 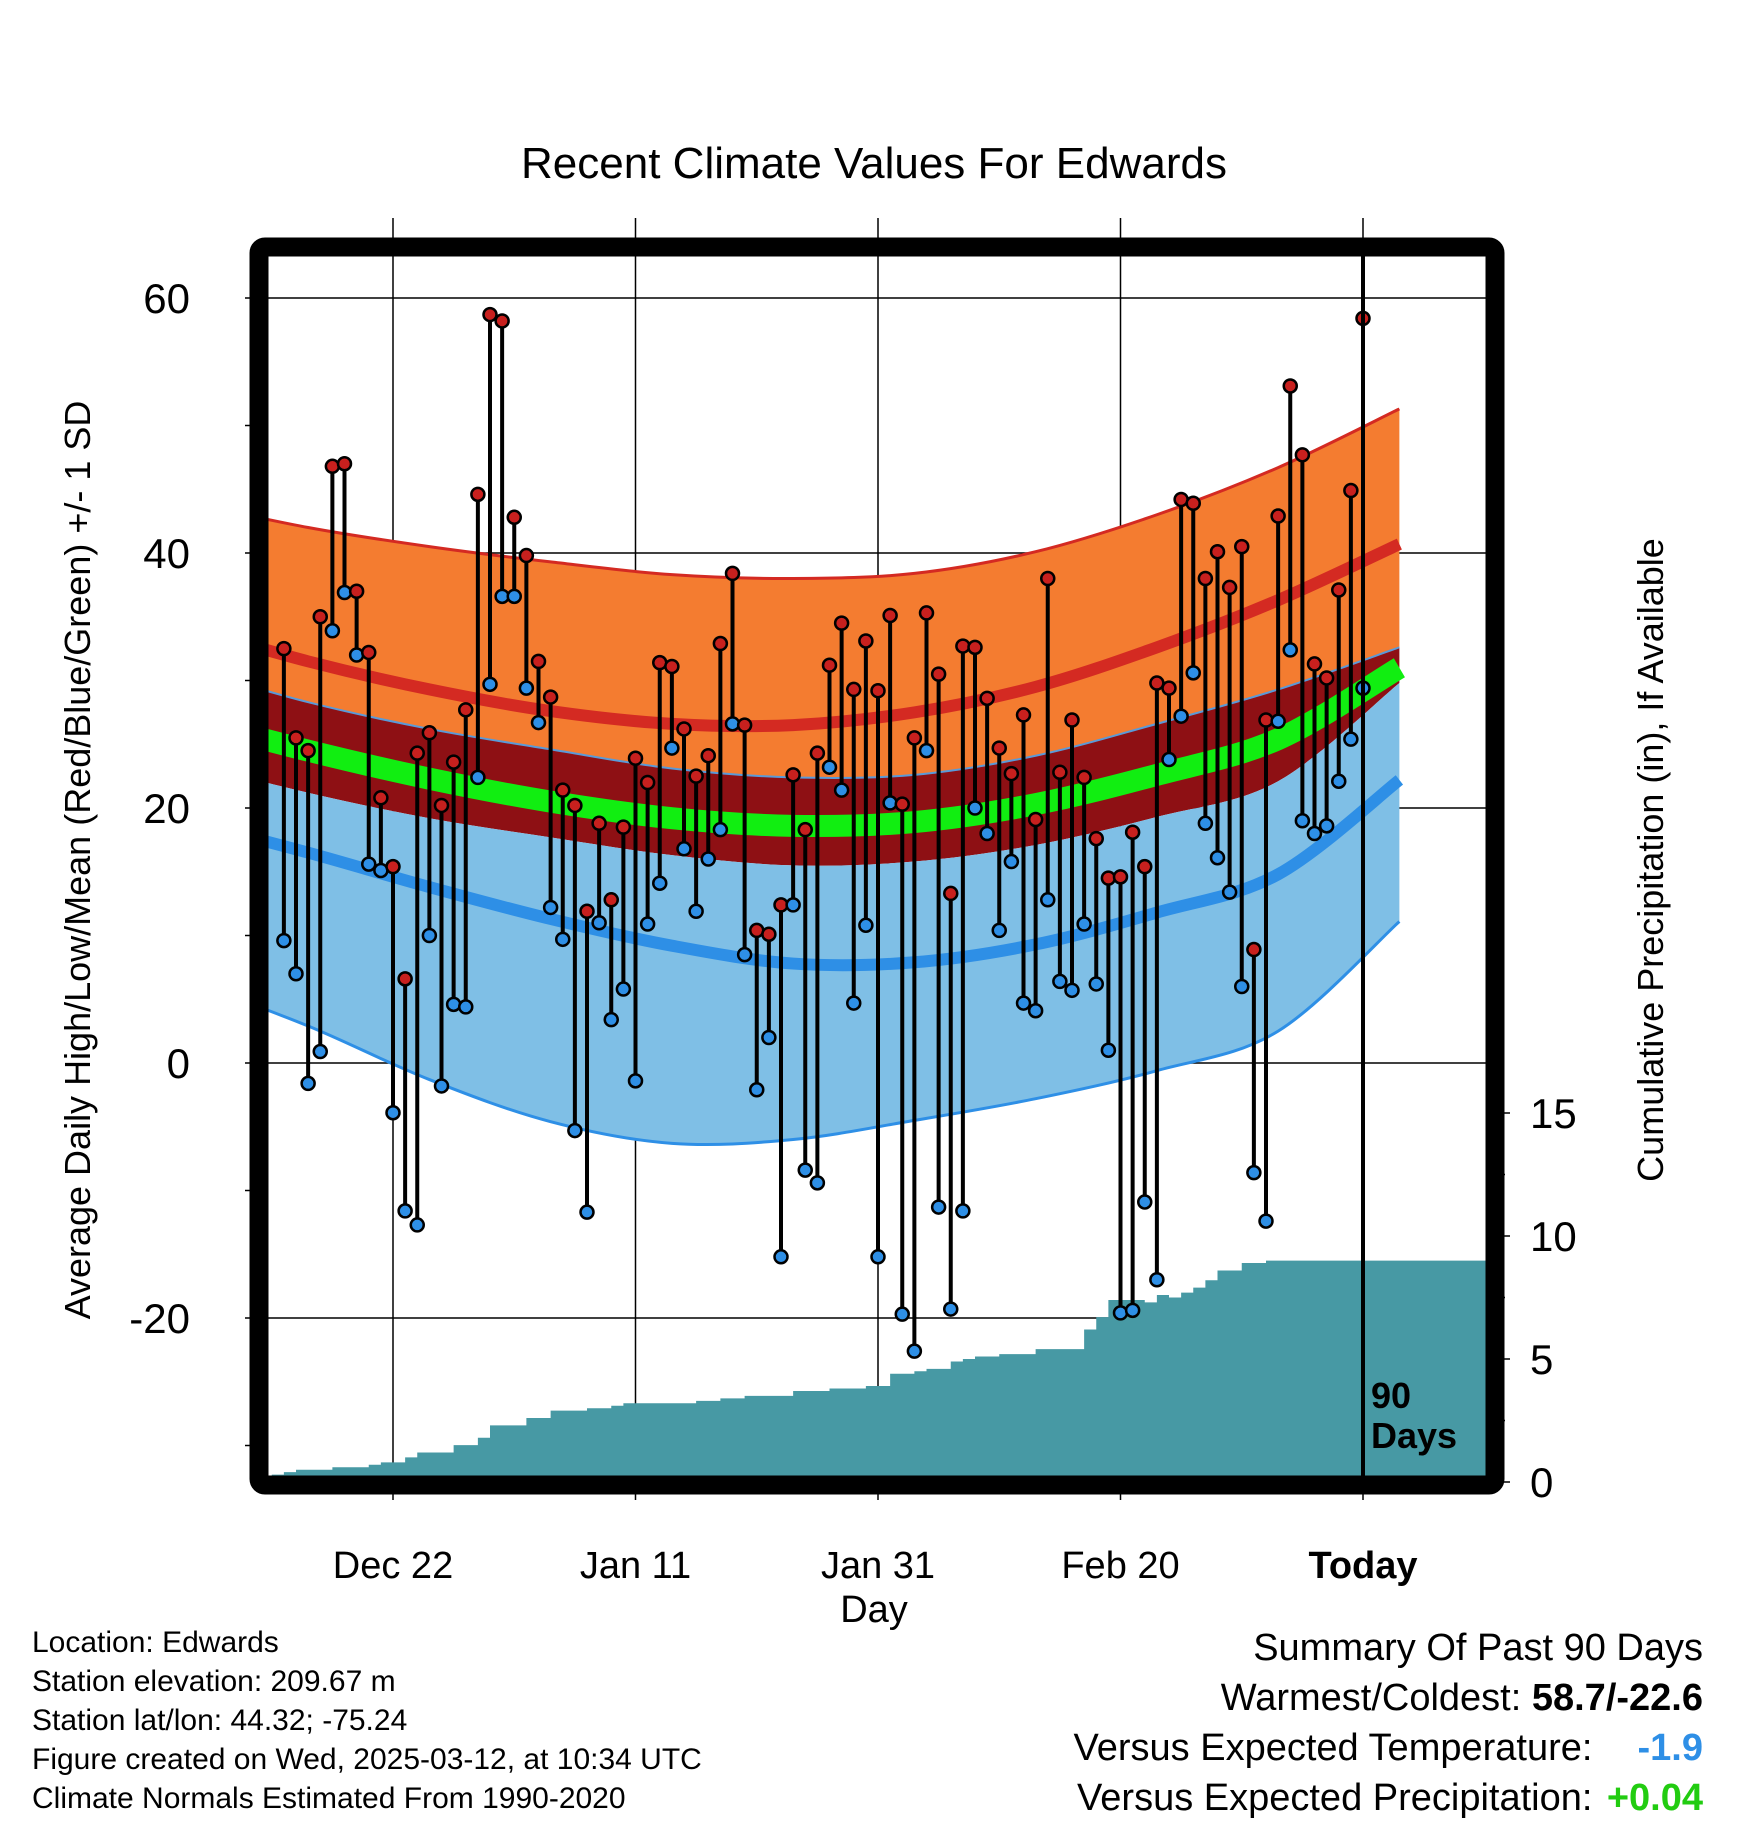 I want to click on y-tick-label: -20, so click(x=159, y=1318).